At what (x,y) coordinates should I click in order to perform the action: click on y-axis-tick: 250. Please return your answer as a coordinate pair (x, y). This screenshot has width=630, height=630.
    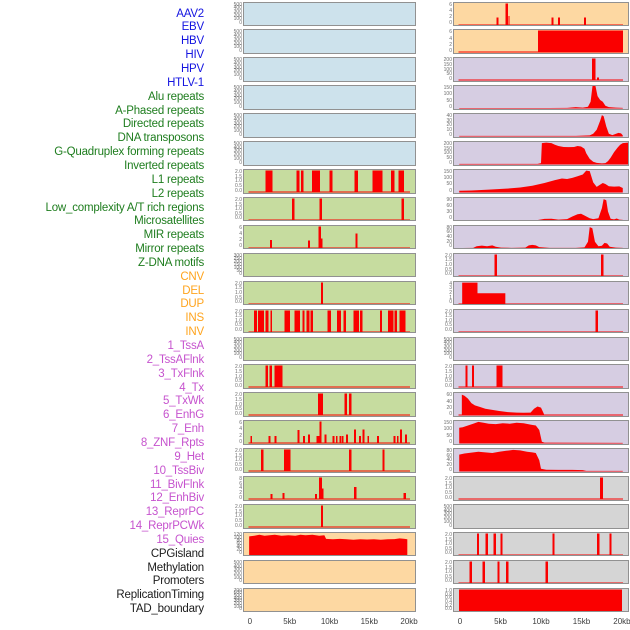
    Looking at the image, I should click on (237, 258).